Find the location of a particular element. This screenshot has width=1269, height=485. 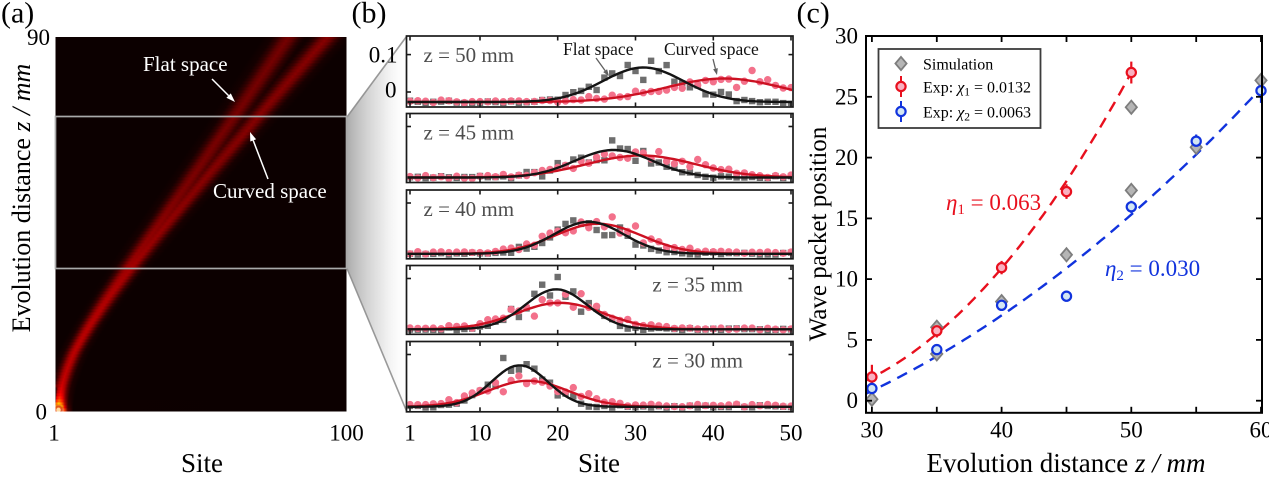

svg-text: Wave packet position is located at coordinates (818, 233).